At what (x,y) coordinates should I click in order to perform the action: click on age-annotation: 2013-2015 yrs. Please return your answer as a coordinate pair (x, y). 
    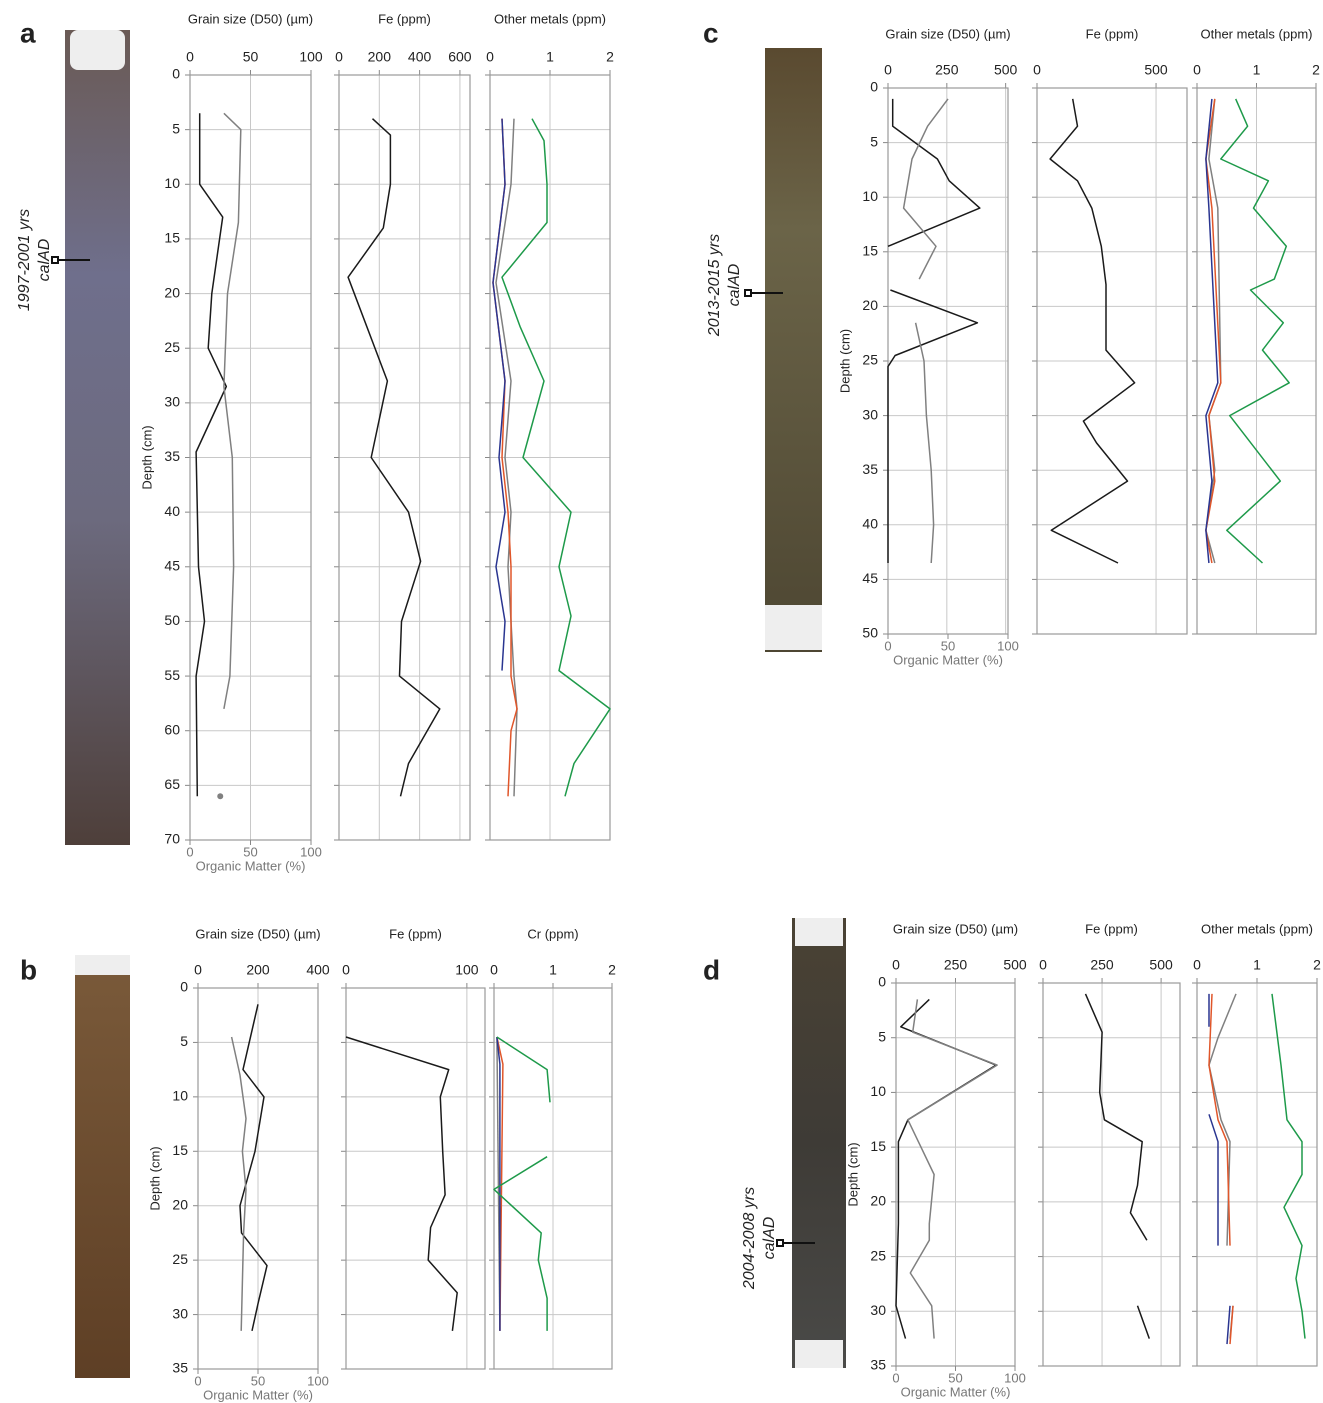
    Looking at the image, I should click on (714, 285).